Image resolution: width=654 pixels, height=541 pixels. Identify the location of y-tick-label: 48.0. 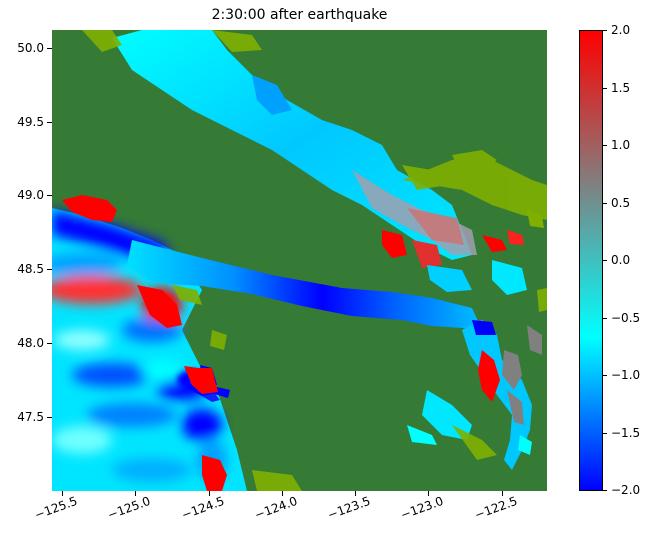
(30, 343).